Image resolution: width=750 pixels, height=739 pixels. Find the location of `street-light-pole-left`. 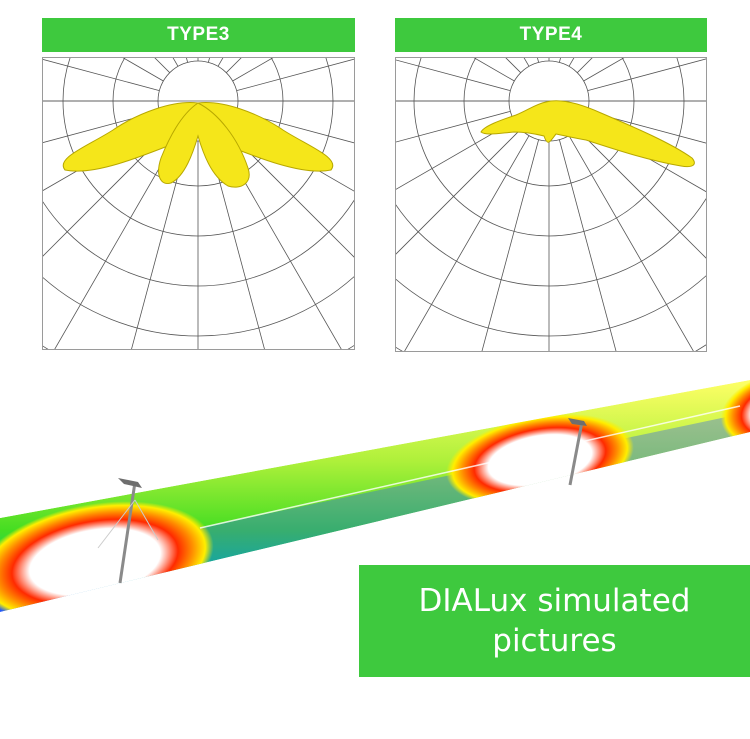

street-light-pole-left is located at coordinates (128, 531).